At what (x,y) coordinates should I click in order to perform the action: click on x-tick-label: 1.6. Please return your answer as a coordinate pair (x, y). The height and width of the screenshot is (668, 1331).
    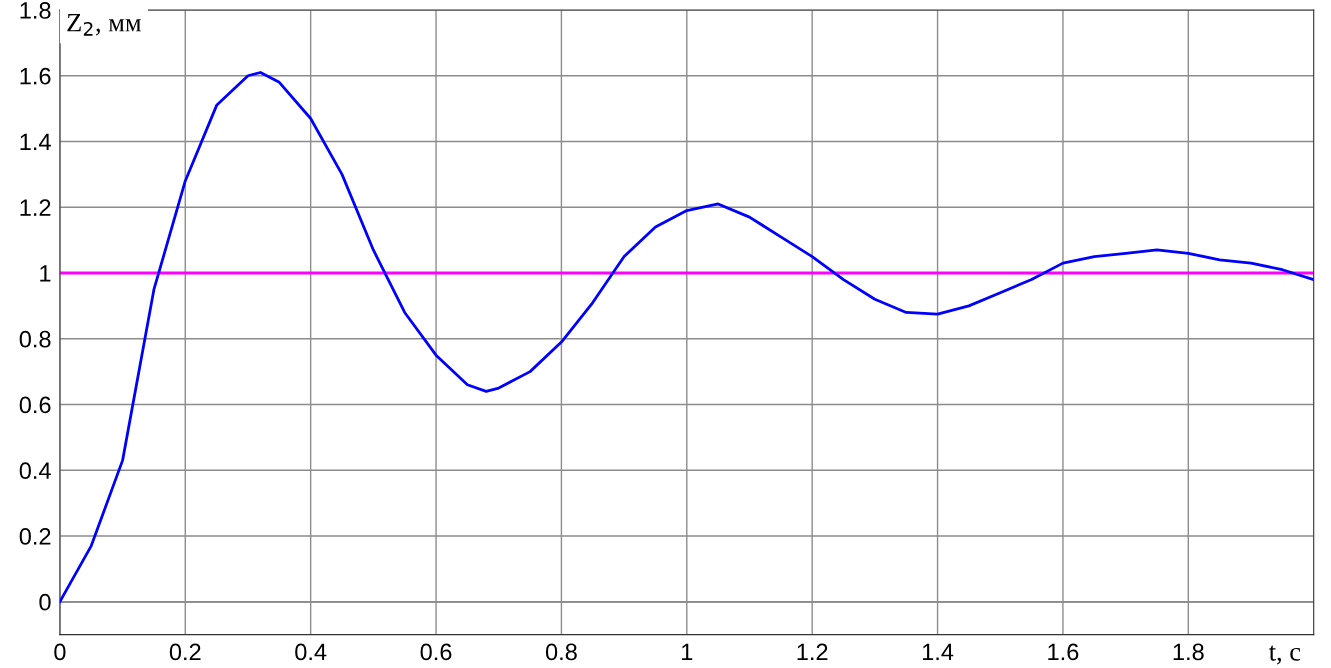
    Looking at the image, I should click on (1063, 652).